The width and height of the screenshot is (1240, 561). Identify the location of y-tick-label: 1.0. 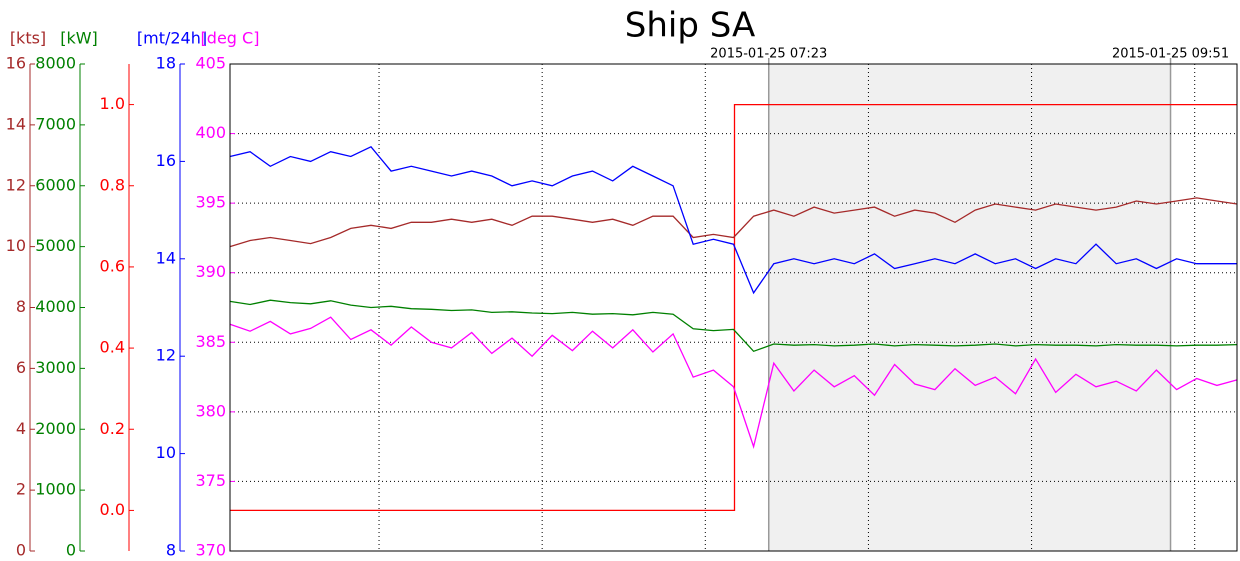
(112, 103).